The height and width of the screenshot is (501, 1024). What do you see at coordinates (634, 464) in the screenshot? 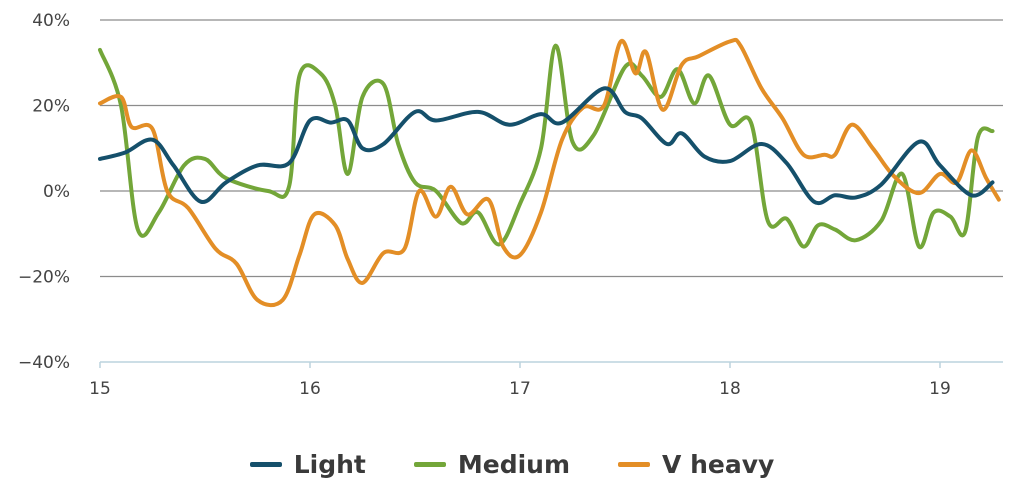
I see `legend-swatch-v-heavy` at bounding box center [634, 464].